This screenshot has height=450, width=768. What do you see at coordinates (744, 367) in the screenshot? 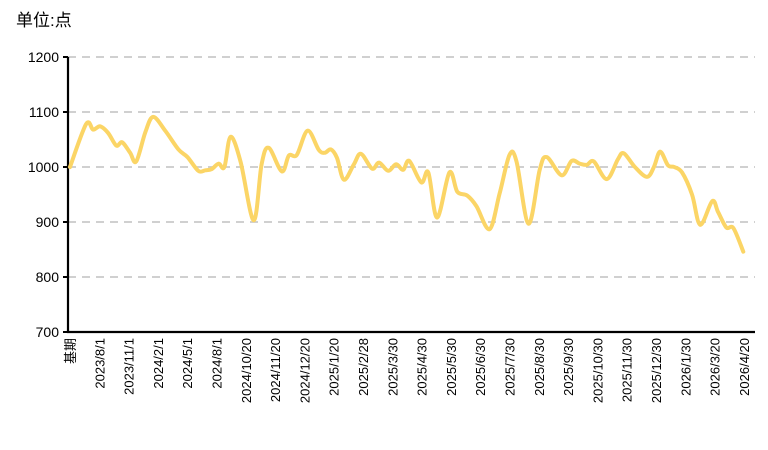
I see `x-tick-label: 2026/4/20` at bounding box center [744, 367].